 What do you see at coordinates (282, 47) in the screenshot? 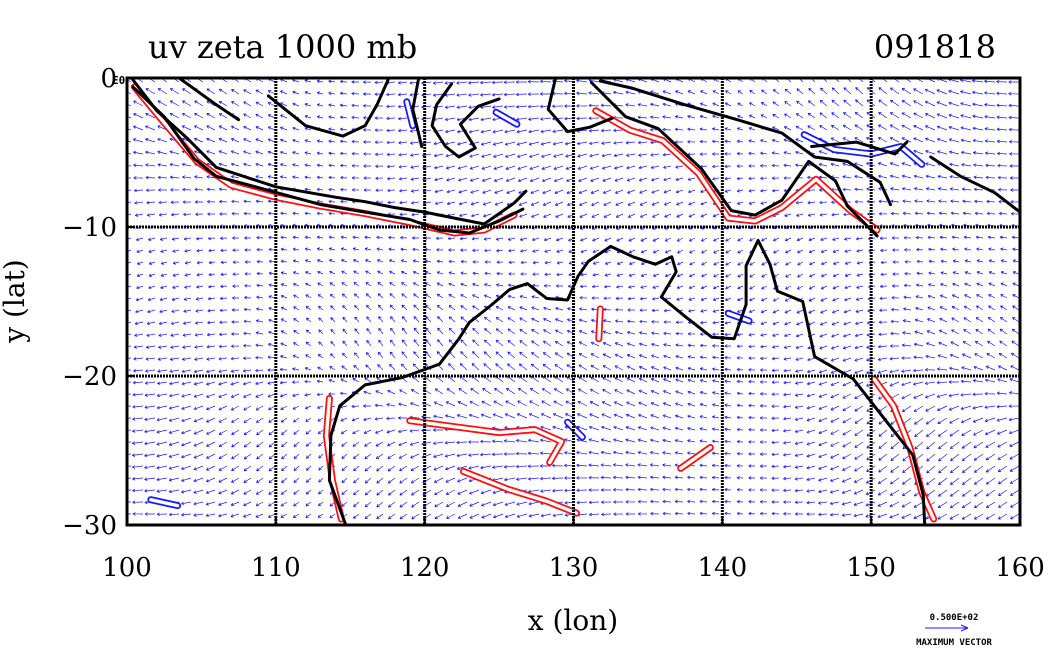
I see `map-title: uv zeta 1000 mb` at bounding box center [282, 47].